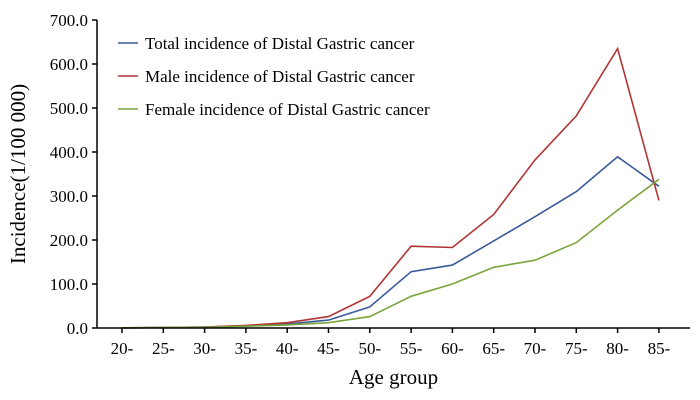 This screenshot has height=400, width=700. What do you see at coordinates (69, 108) in the screenshot?
I see `y-tick-label: 500.0` at bounding box center [69, 108].